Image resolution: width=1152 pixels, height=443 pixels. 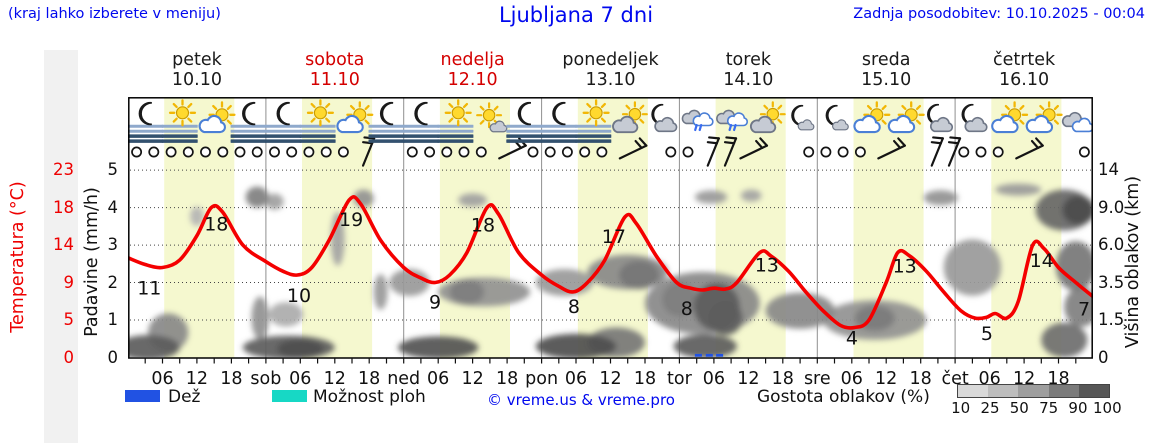 What do you see at coordinates (435, 303) in the screenshot?
I see `svg-text: 9` at bounding box center [435, 303].